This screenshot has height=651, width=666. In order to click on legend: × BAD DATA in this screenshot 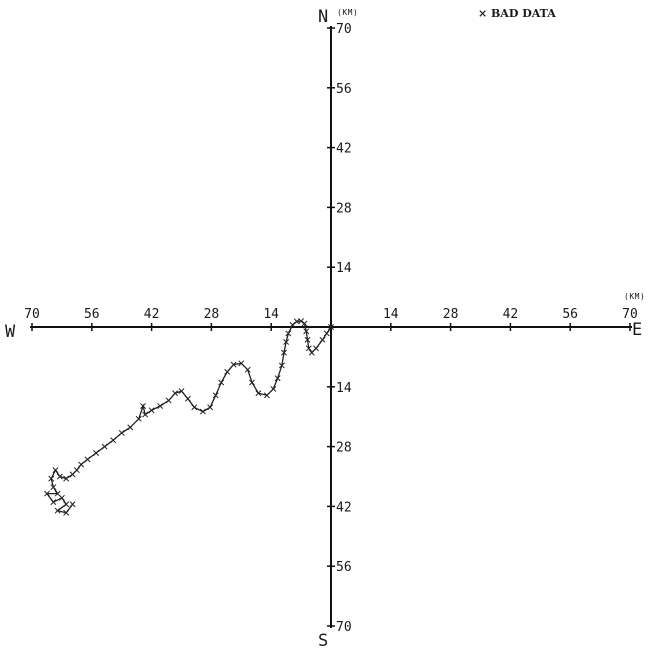, I will do `click(517, 13)`.